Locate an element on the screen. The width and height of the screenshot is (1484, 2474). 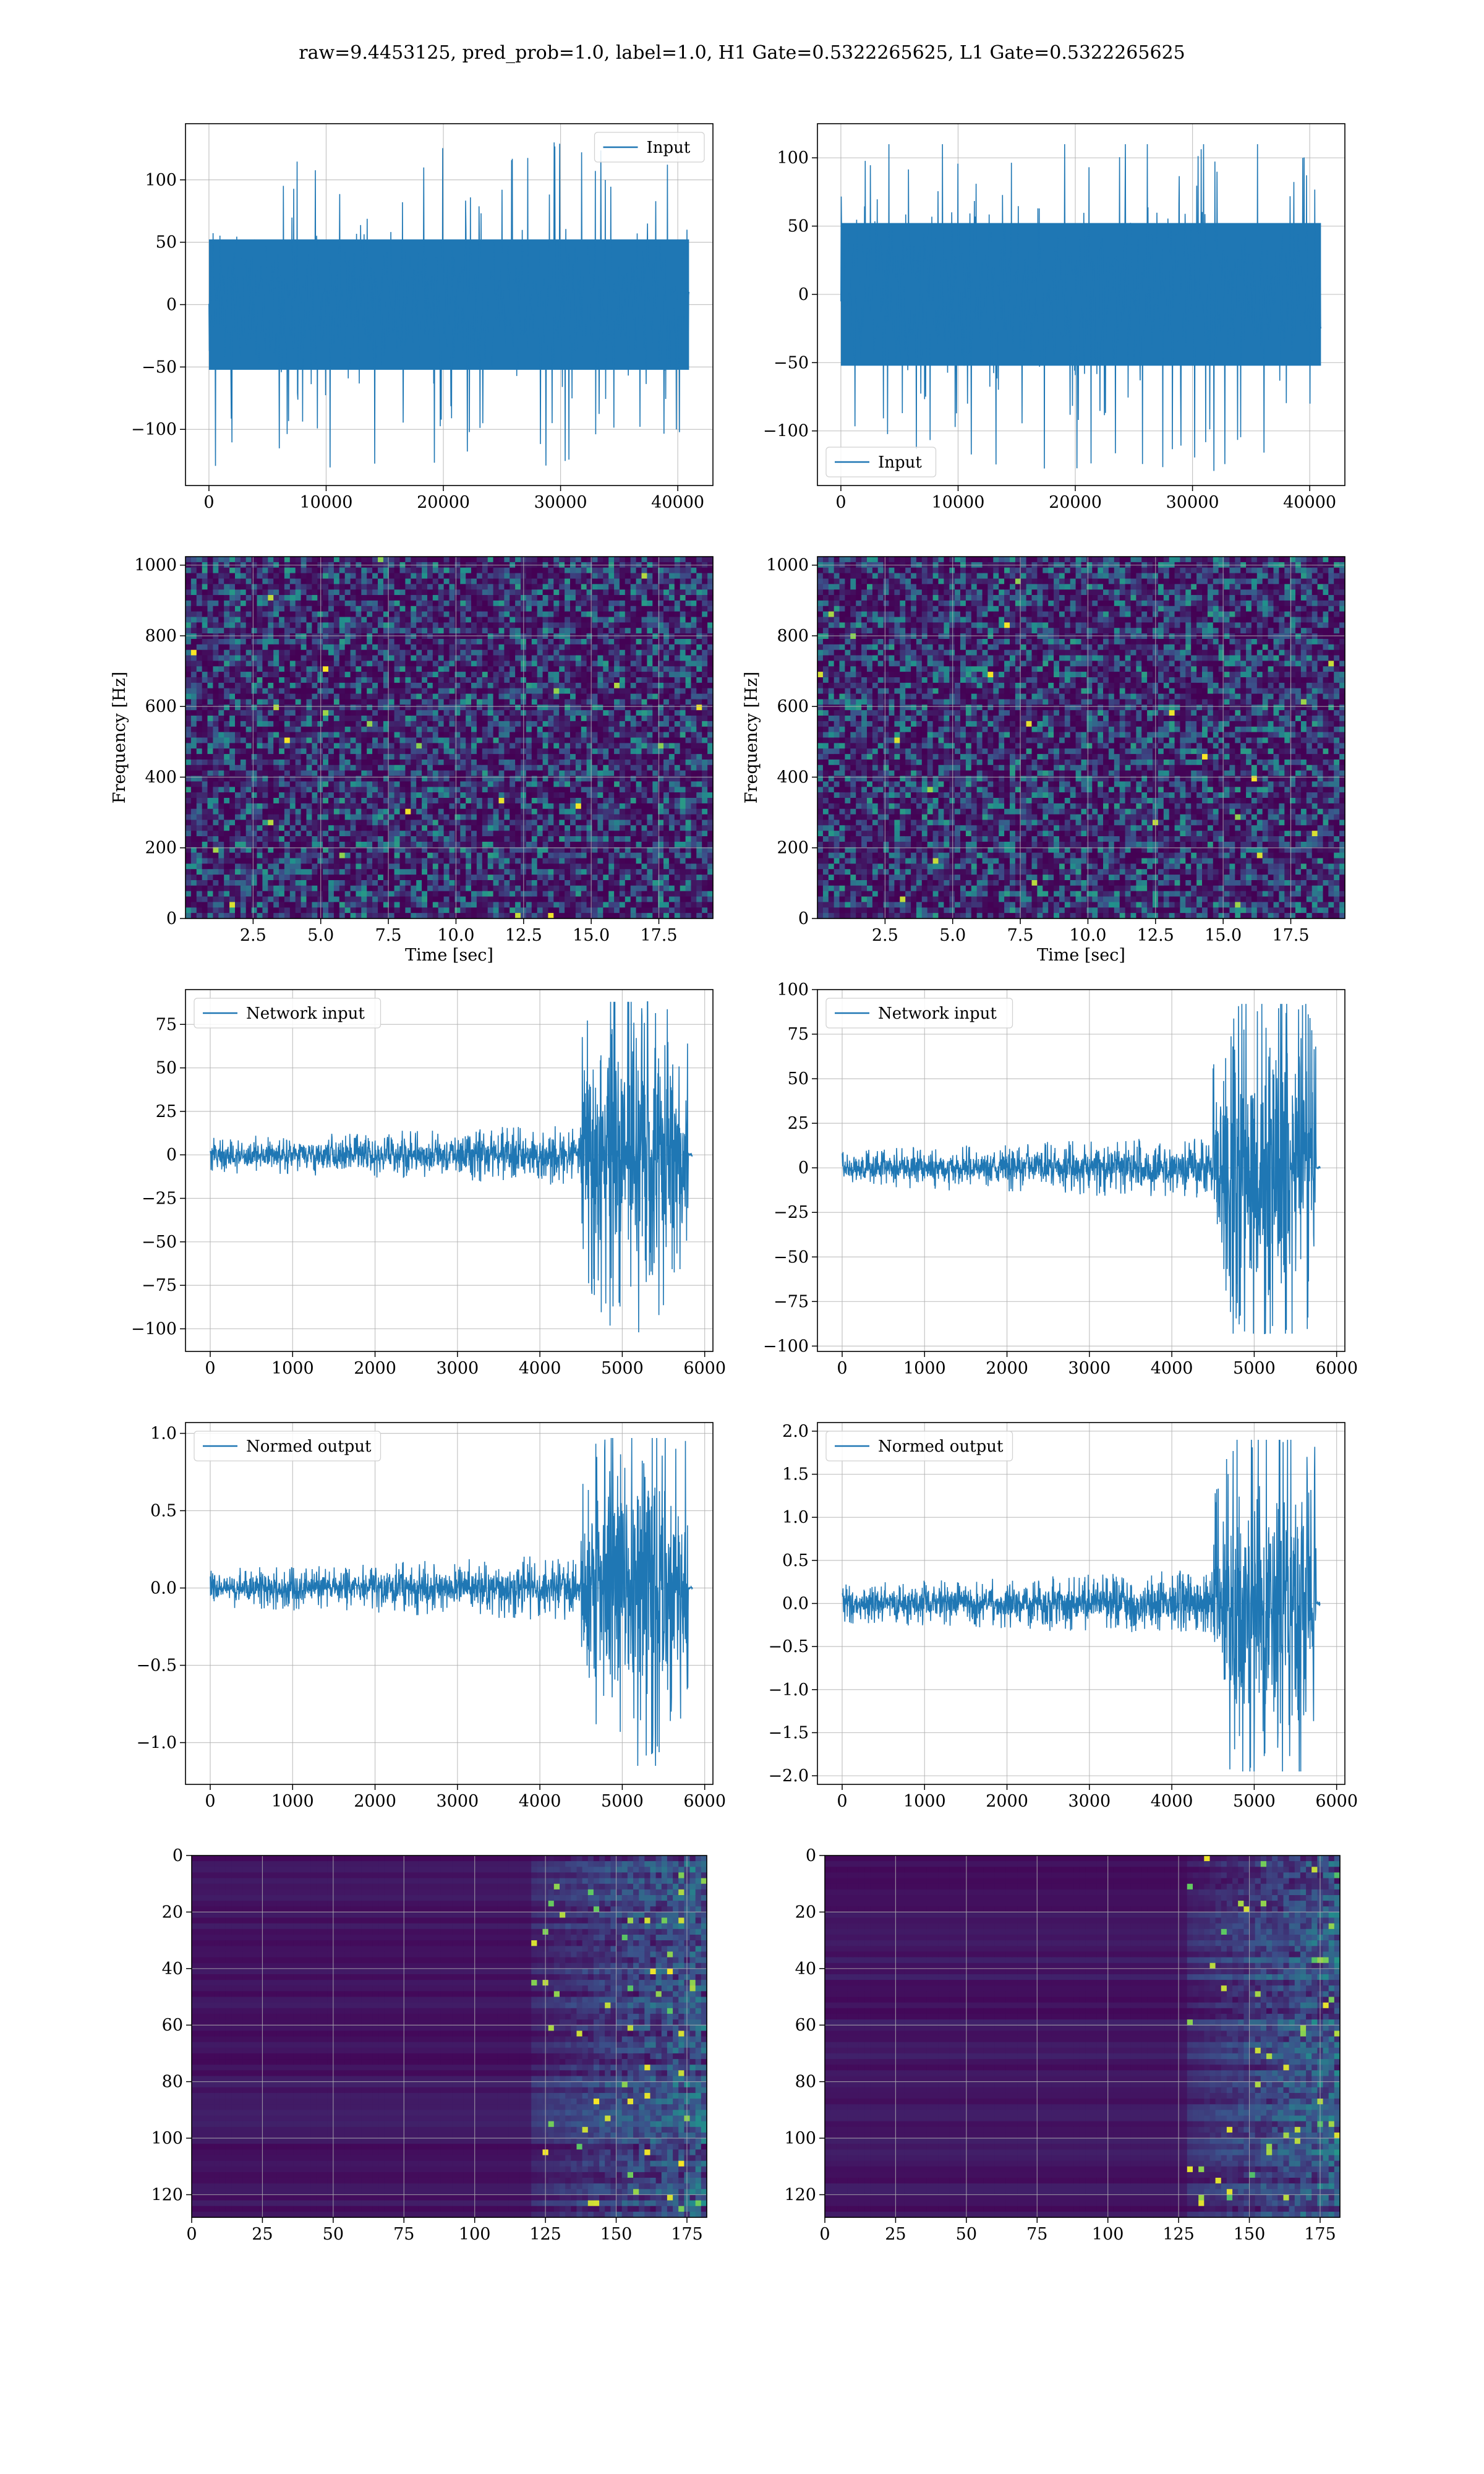
l1-input-ytick-label: 50 is located at coordinates (798, 227).